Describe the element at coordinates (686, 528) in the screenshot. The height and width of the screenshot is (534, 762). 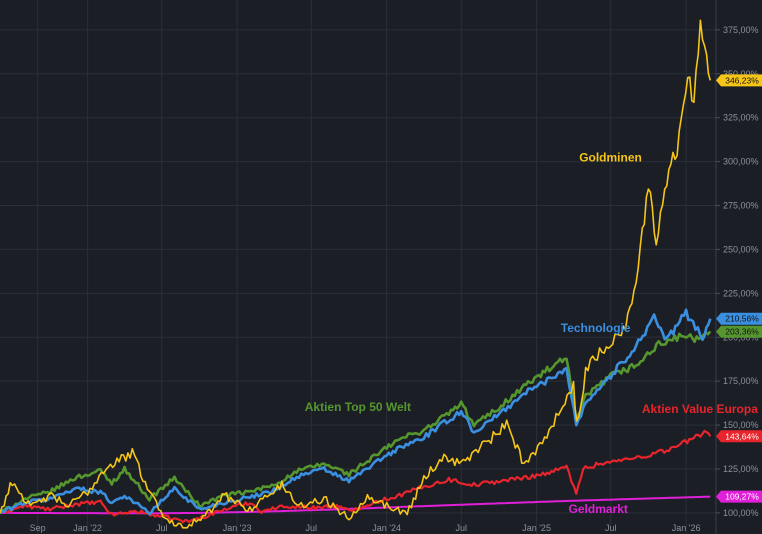
I see `x-tick-label: Jan '26` at that location.